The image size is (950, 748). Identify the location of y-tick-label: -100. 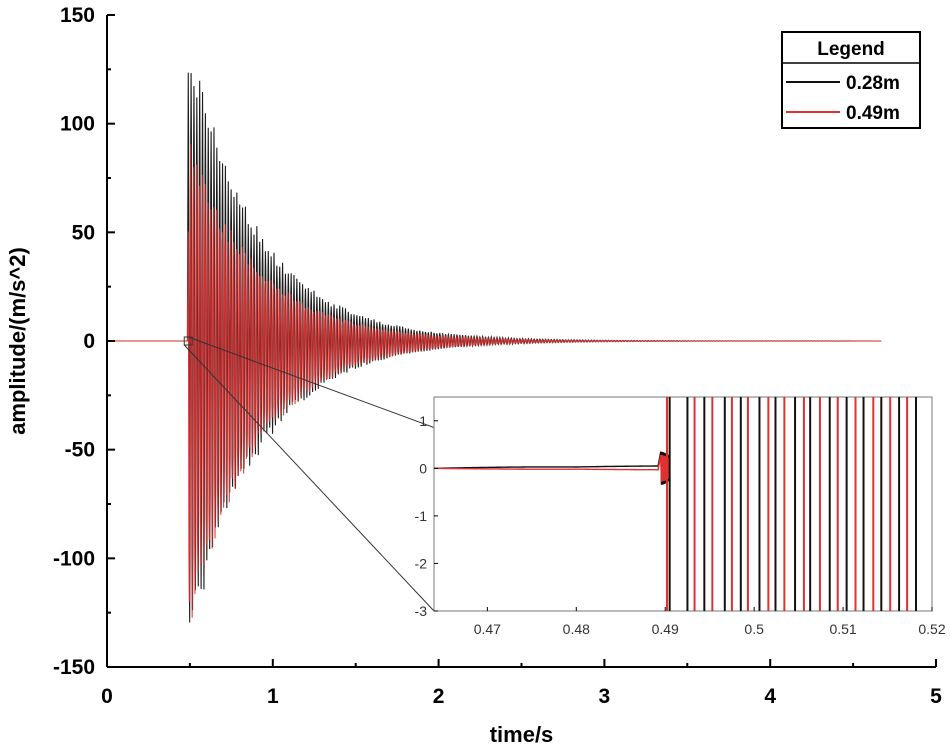
(74, 558).